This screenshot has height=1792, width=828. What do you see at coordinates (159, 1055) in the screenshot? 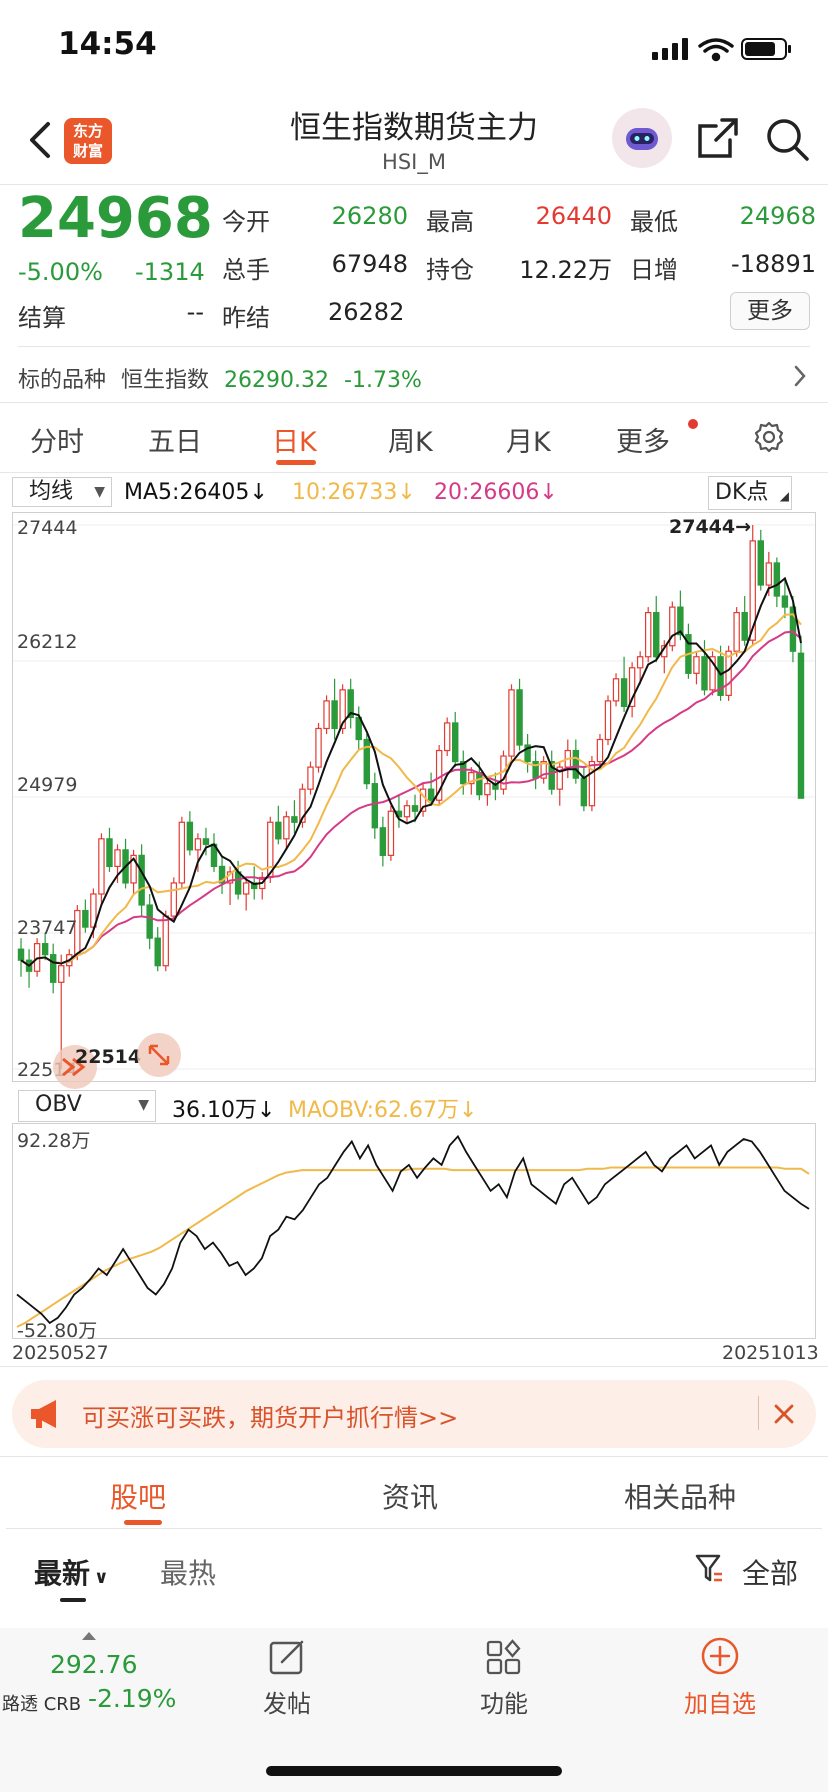
I see `expand-icon` at bounding box center [159, 1055].